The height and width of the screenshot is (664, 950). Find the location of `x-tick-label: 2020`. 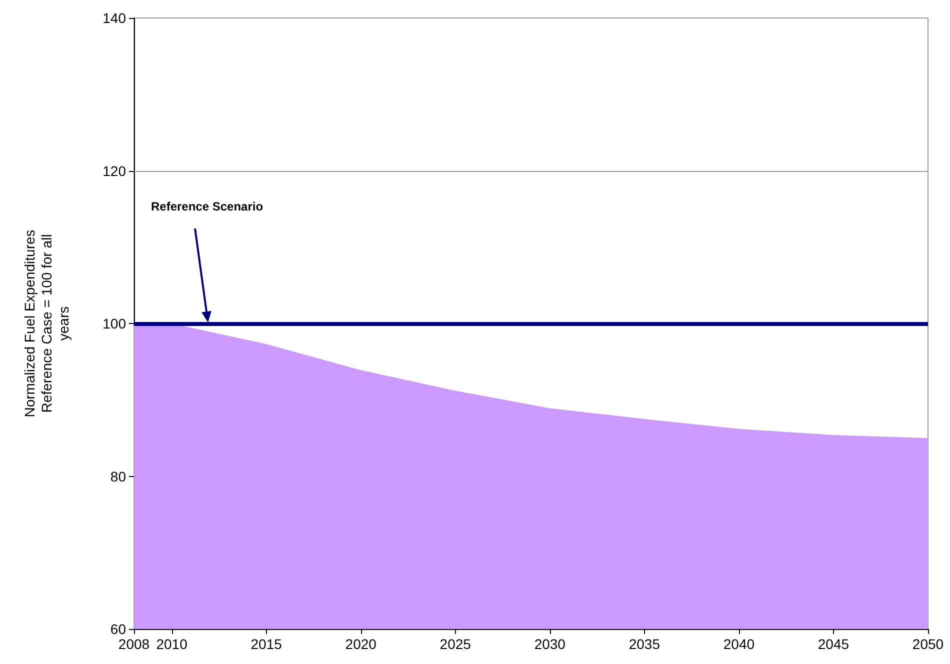

x-tick-label: 2020 is located at coordinates (361, 644).